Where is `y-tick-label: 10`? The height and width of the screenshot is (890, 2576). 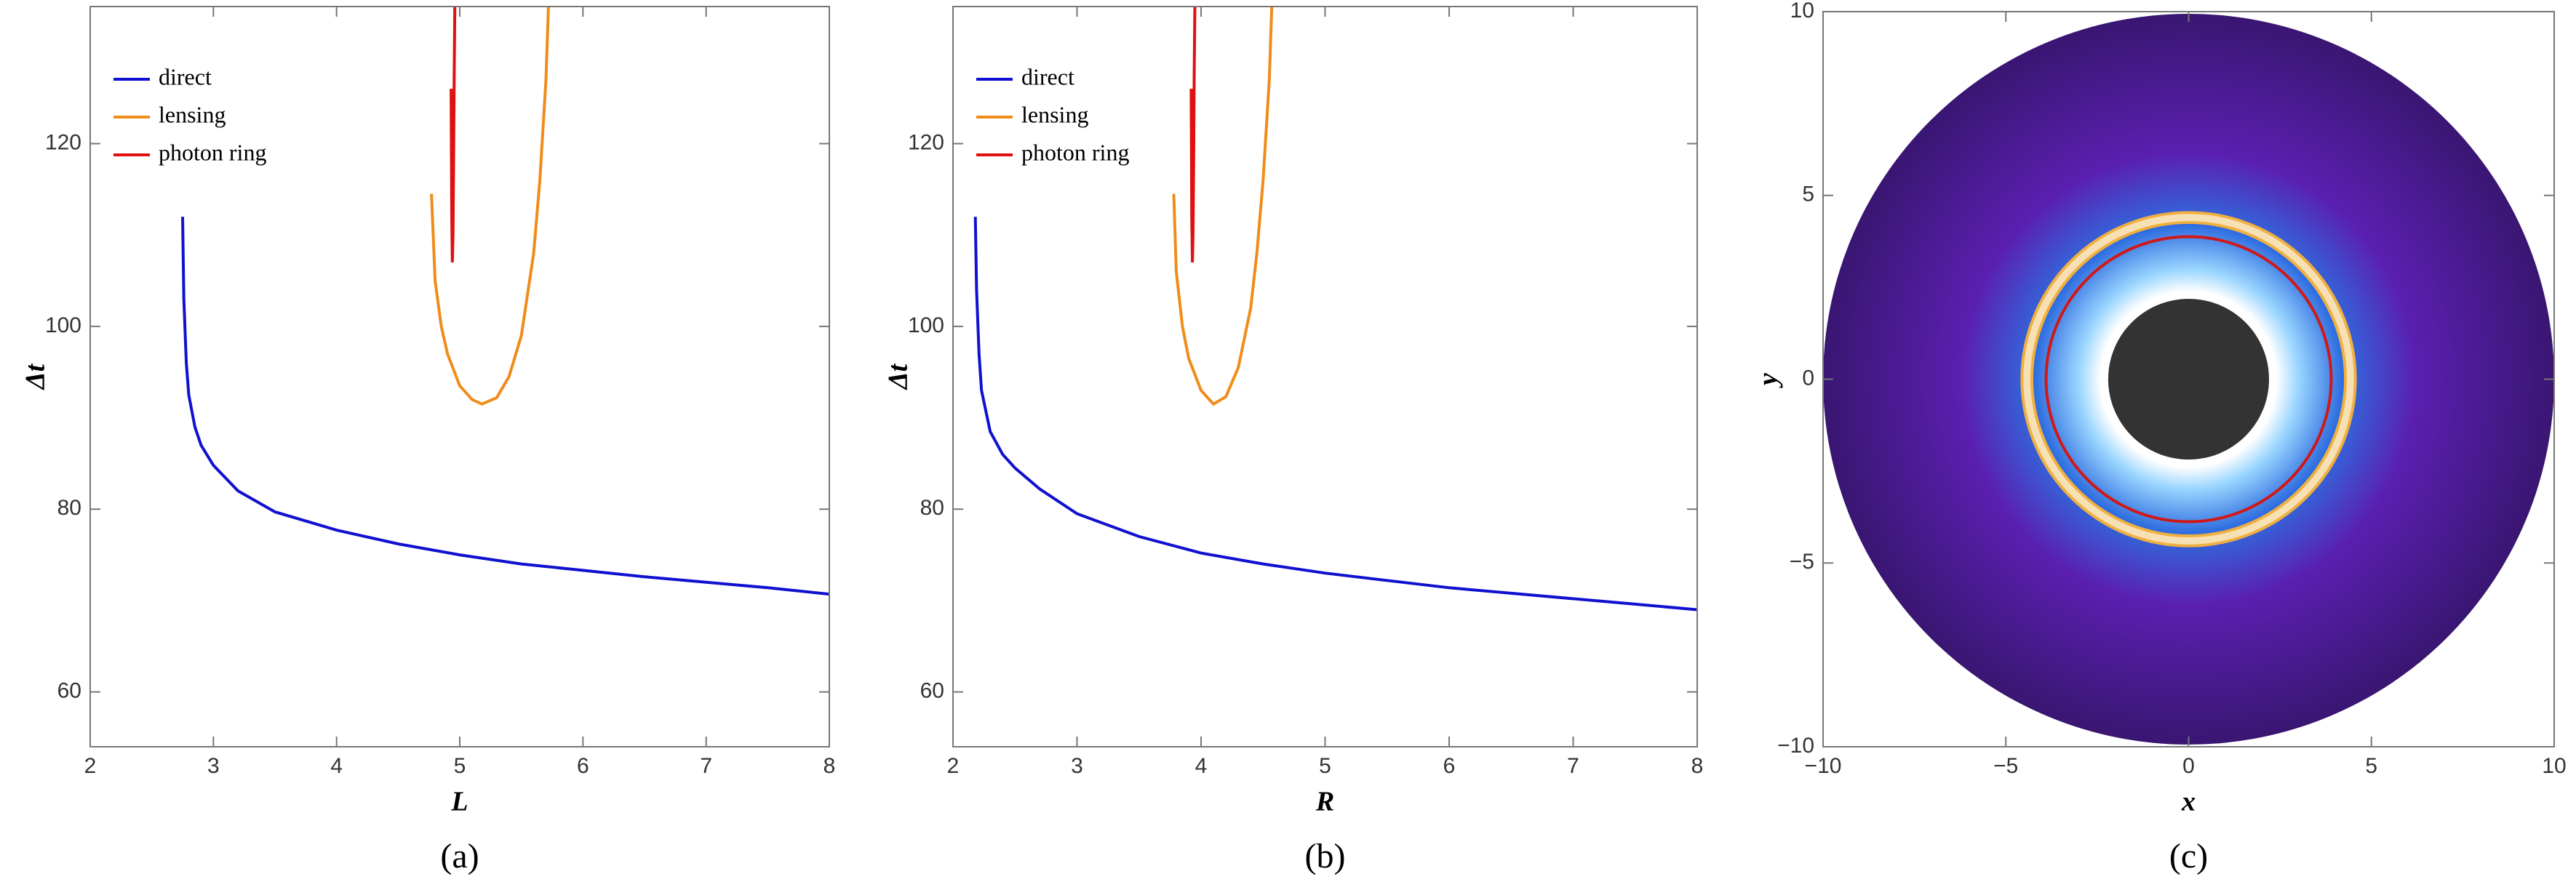 y-tick-label: 10 is located at coordinates (1802, 11).